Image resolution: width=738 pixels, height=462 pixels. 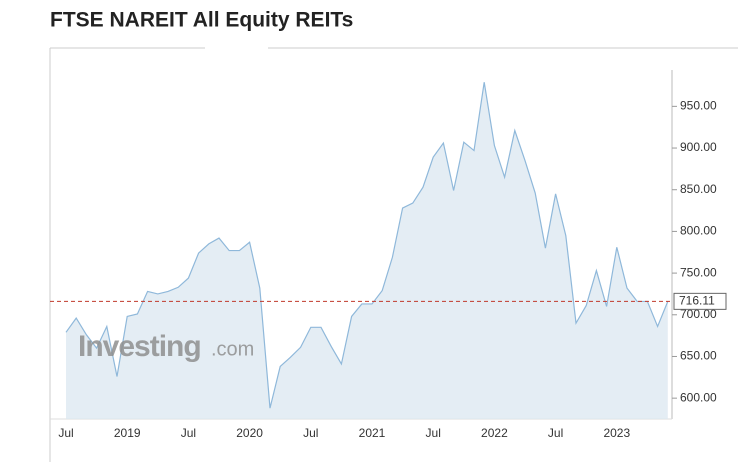 I want to click on y-tick-label: 950.00, so click(x=698, y=106).